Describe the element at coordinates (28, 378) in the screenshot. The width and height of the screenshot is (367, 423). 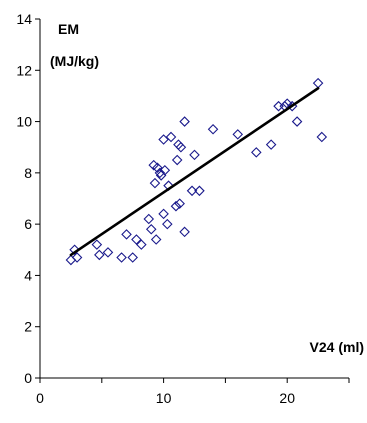
I see `y-tick-label: 0` at that location.